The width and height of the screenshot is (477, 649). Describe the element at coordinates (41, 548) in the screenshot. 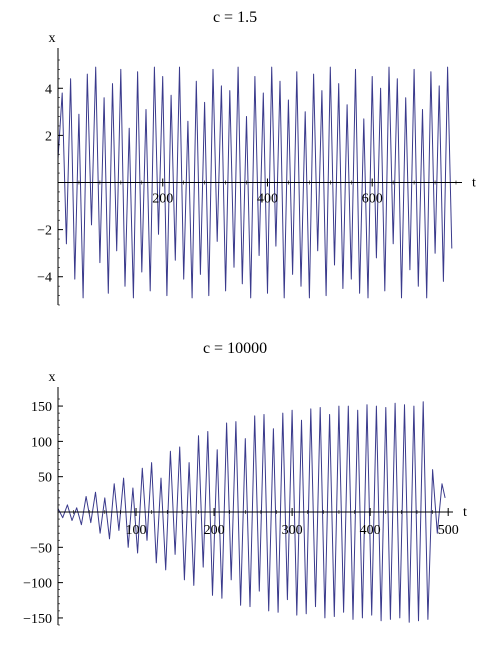

I see `y-tick-label: −50` at that location.